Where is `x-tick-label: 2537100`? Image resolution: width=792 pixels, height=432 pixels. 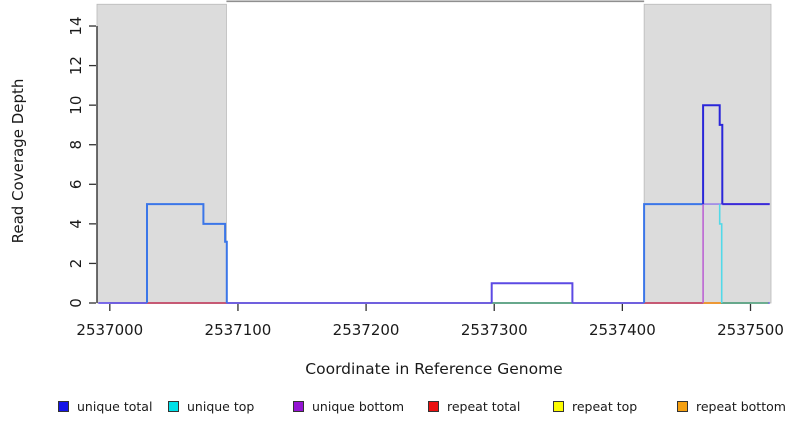 x-tick-label: 2537100 is located at coordinates (238, 330).